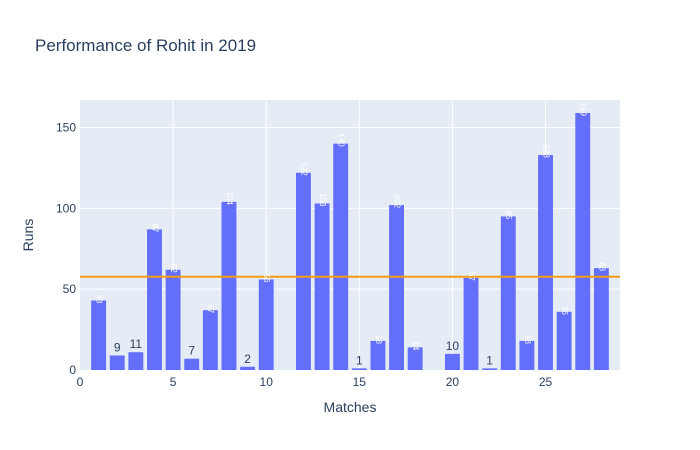 The width and height of the screenshot is (700, 450). Describe the element at coordinates (173, 382) in the screenshot. I see `x-tick-label: 5` at that location.